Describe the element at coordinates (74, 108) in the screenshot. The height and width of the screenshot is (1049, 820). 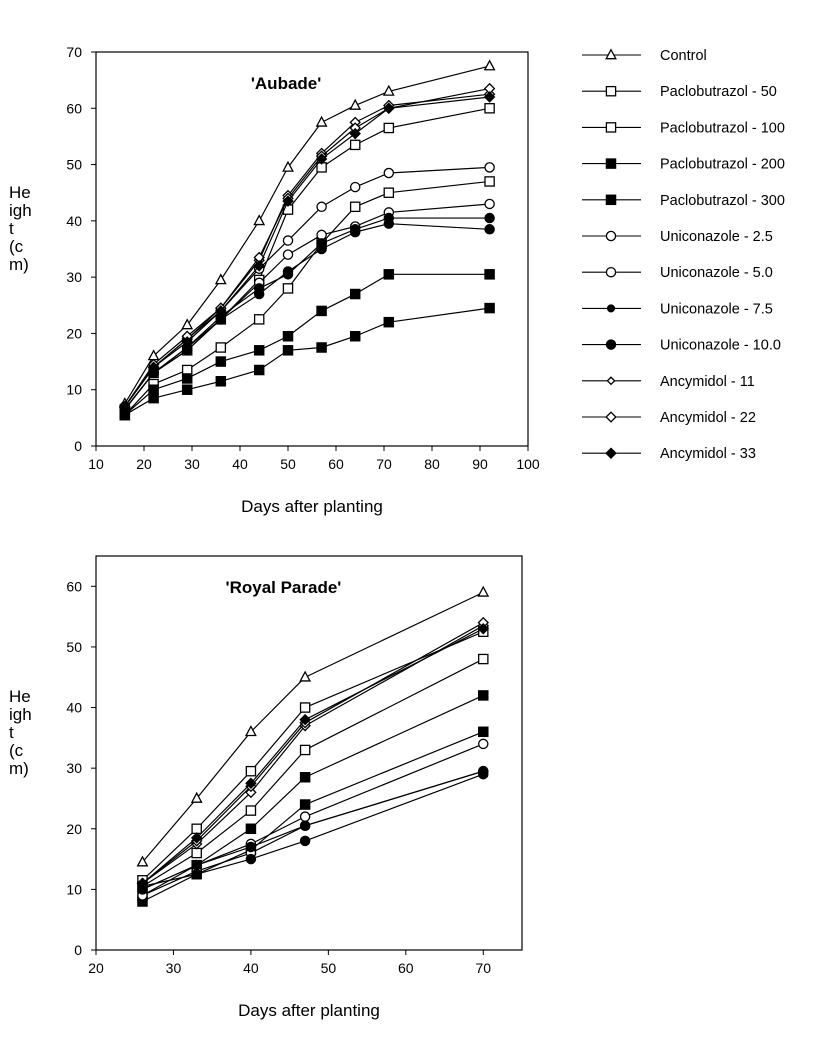
I see `aubade-y-tick-label: 60` at that location.